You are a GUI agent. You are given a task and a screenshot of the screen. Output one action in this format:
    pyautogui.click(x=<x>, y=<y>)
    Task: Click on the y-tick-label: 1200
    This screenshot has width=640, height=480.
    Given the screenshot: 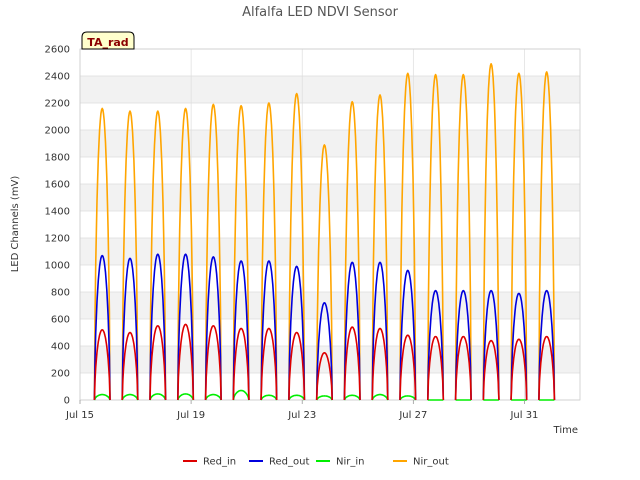 What is the action you would take?
    pyautogui.click(x=57, y=239)
    